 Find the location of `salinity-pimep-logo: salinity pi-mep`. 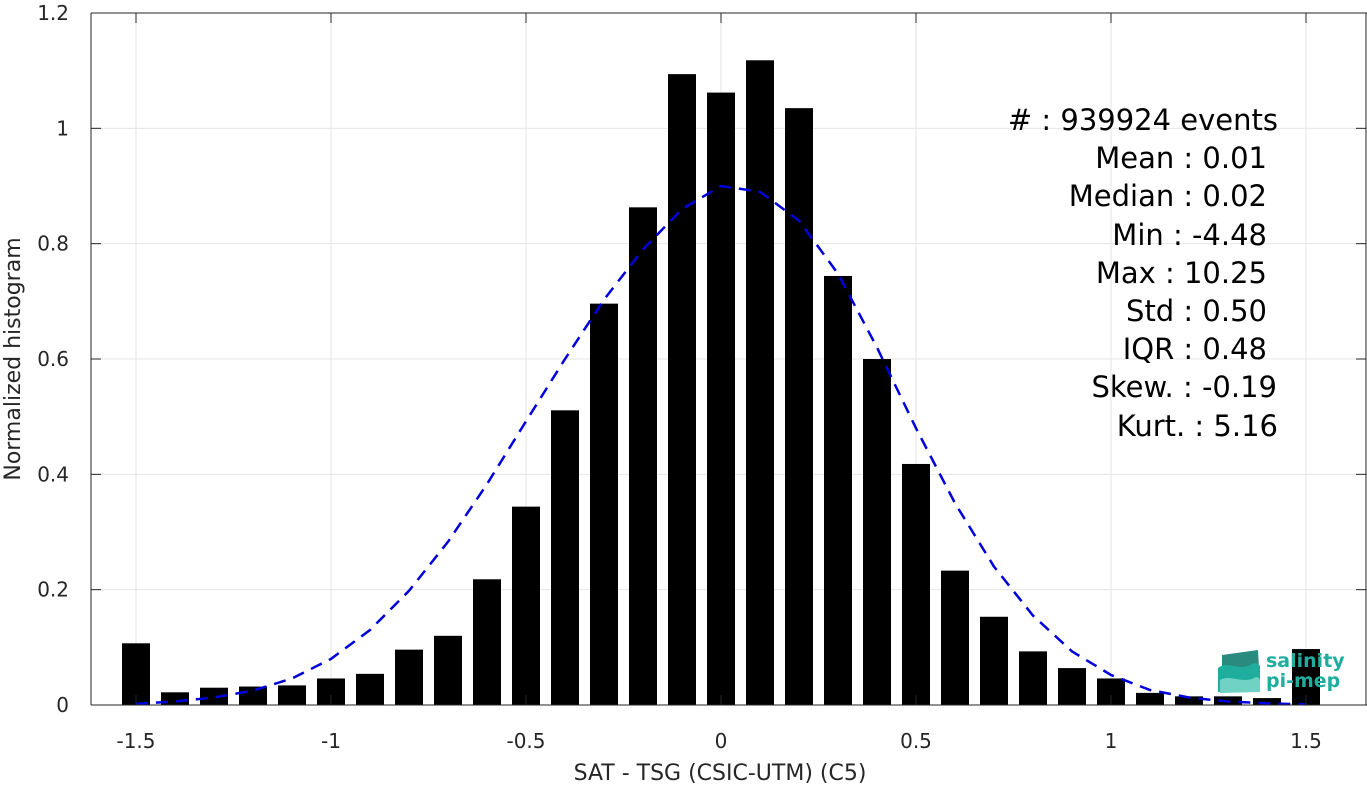

salinity-pimep-logo: salinity pi-mep is located at coordinates (1281, 671).